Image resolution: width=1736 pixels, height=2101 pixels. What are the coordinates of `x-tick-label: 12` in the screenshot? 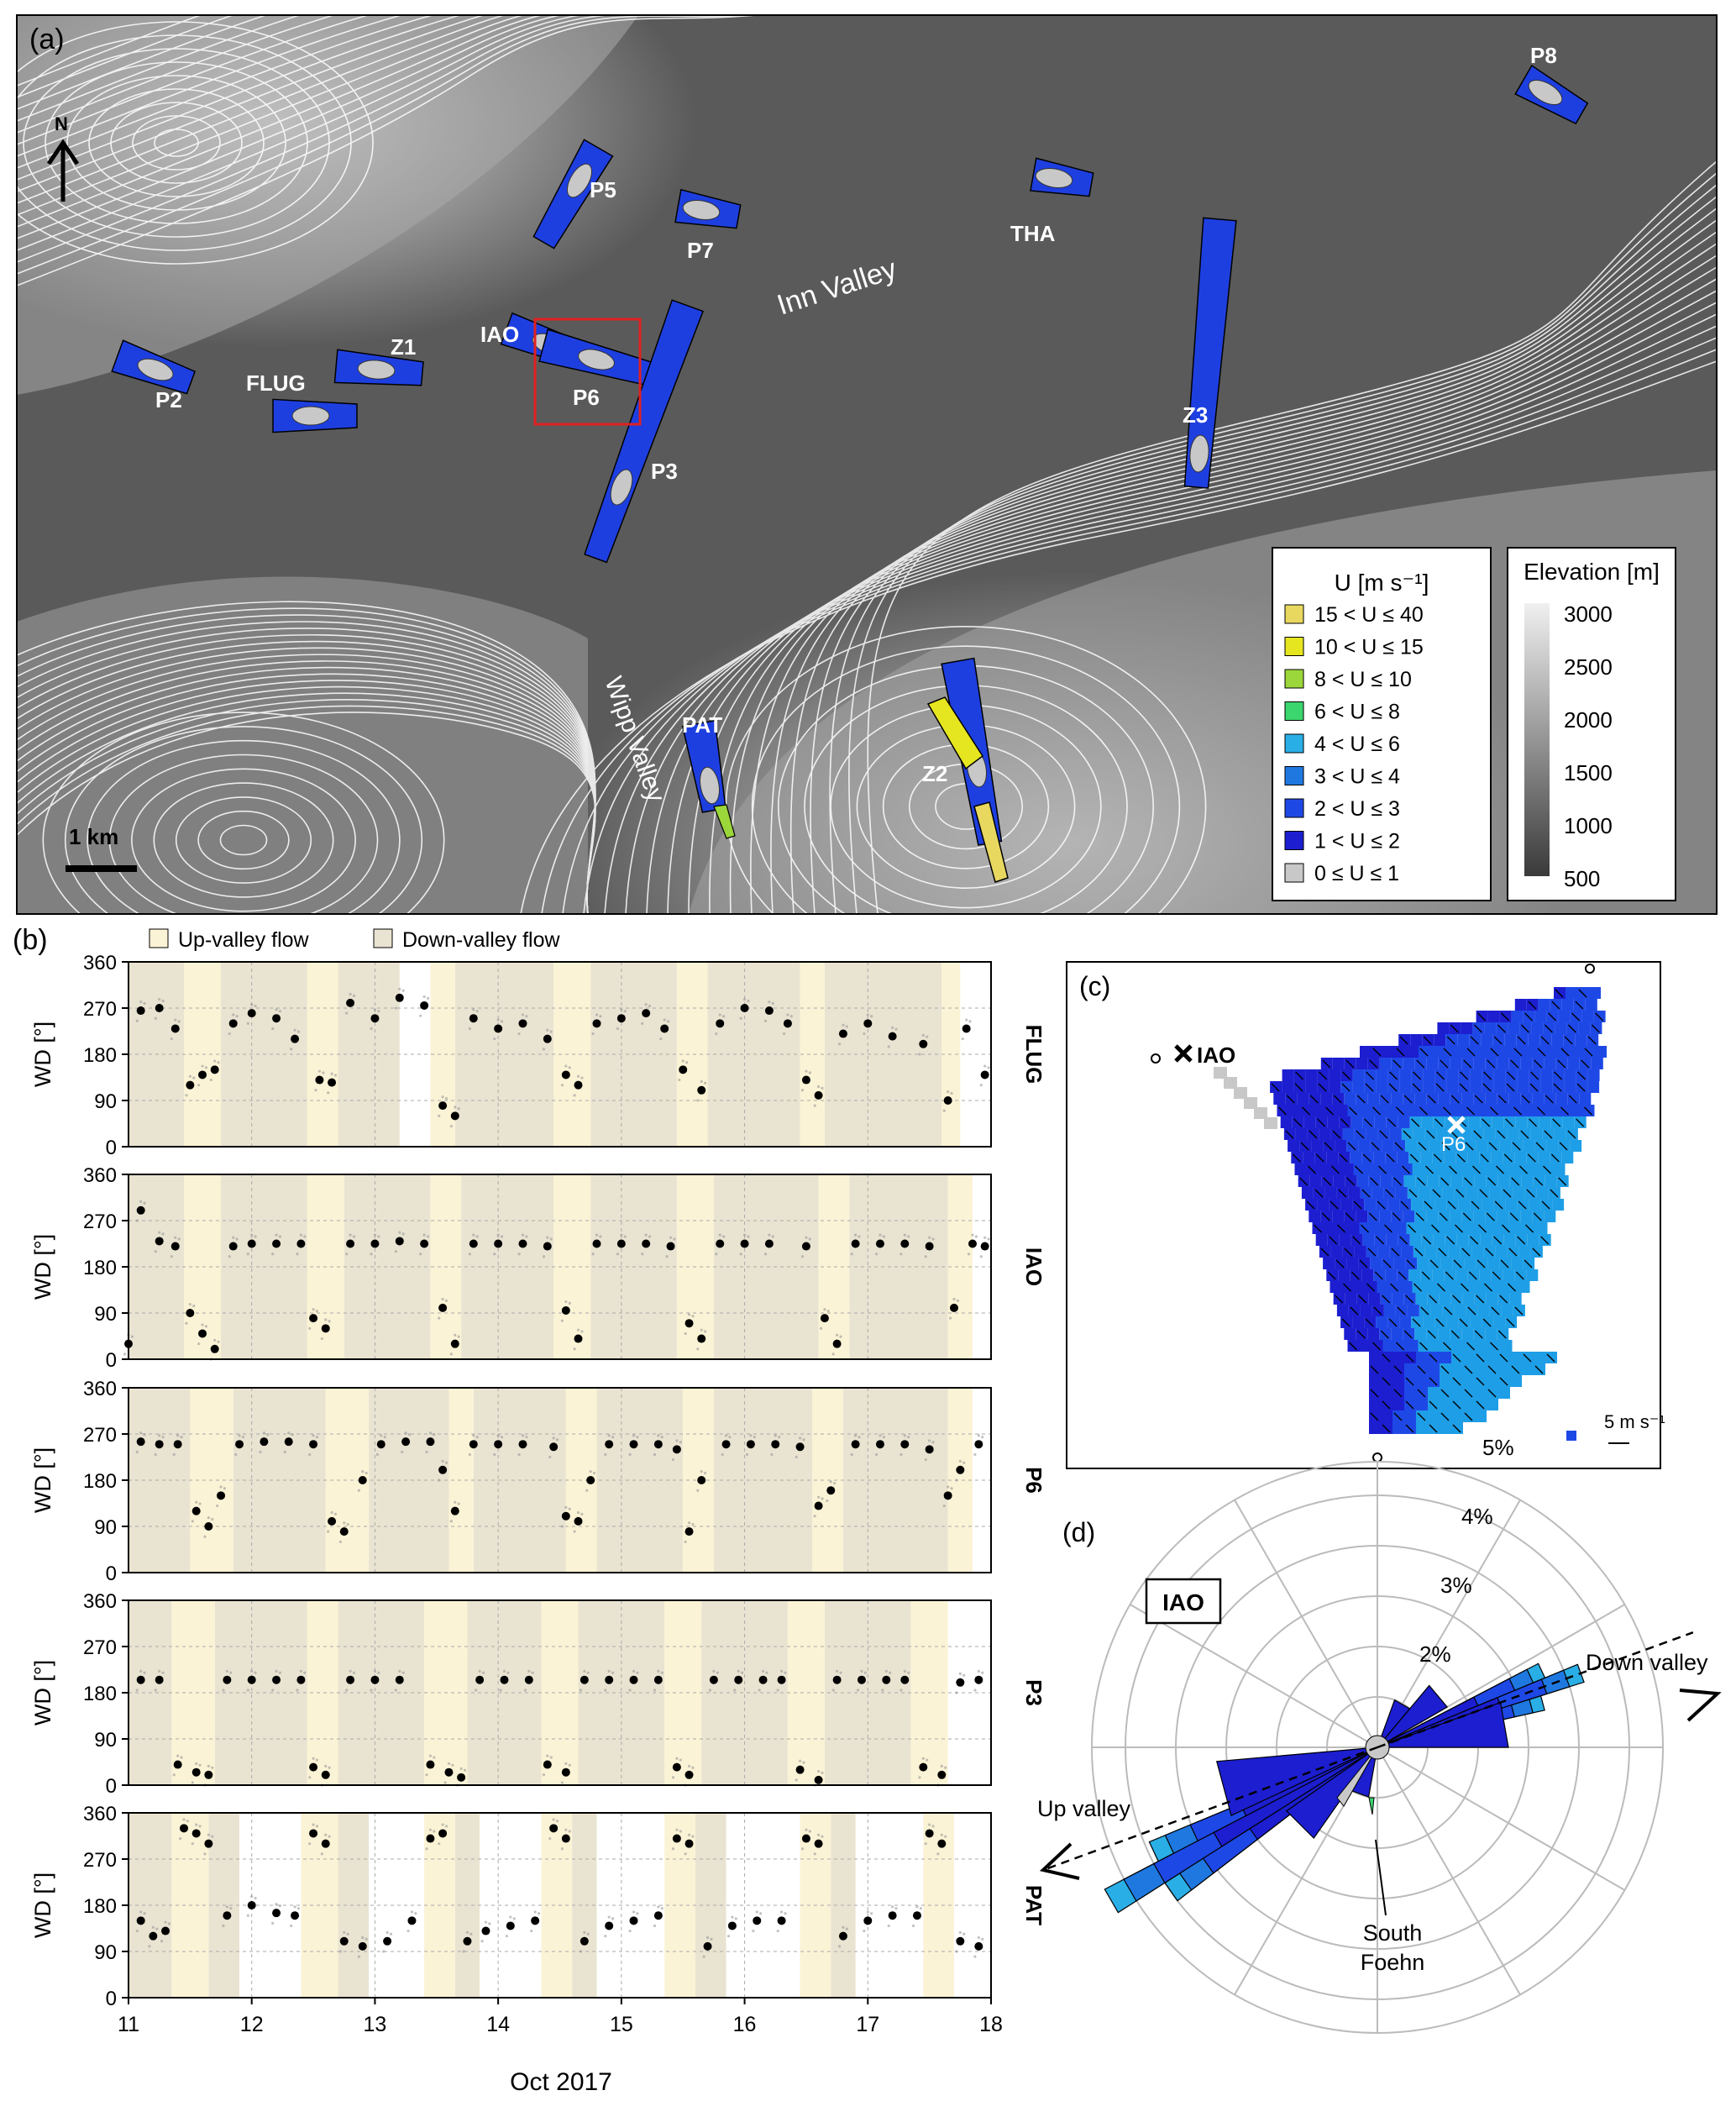 It's located at (252, 2024).